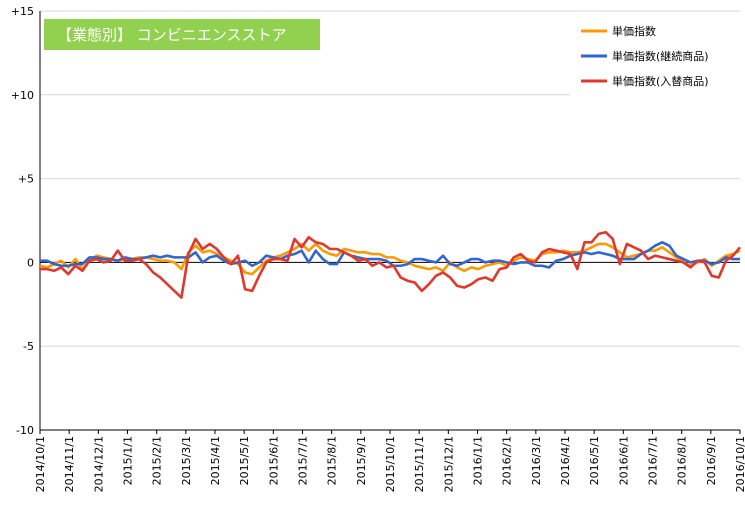 This screenshot has height=510, width=745. Describe the element at coordinates (171, 35) in the screenshot. I see `chart-title: 【業態別】 コンビニエンスストア` at that location.